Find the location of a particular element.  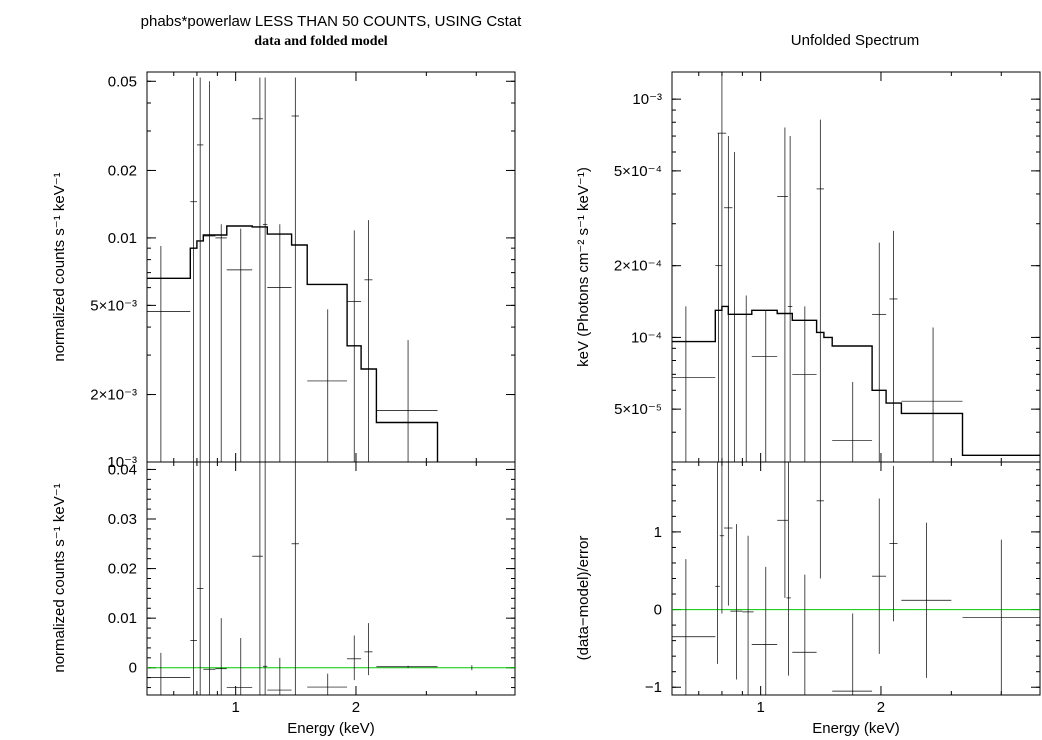

left-top-ytick-label: 5×10⁻³ is located at coordinates (113, 305).